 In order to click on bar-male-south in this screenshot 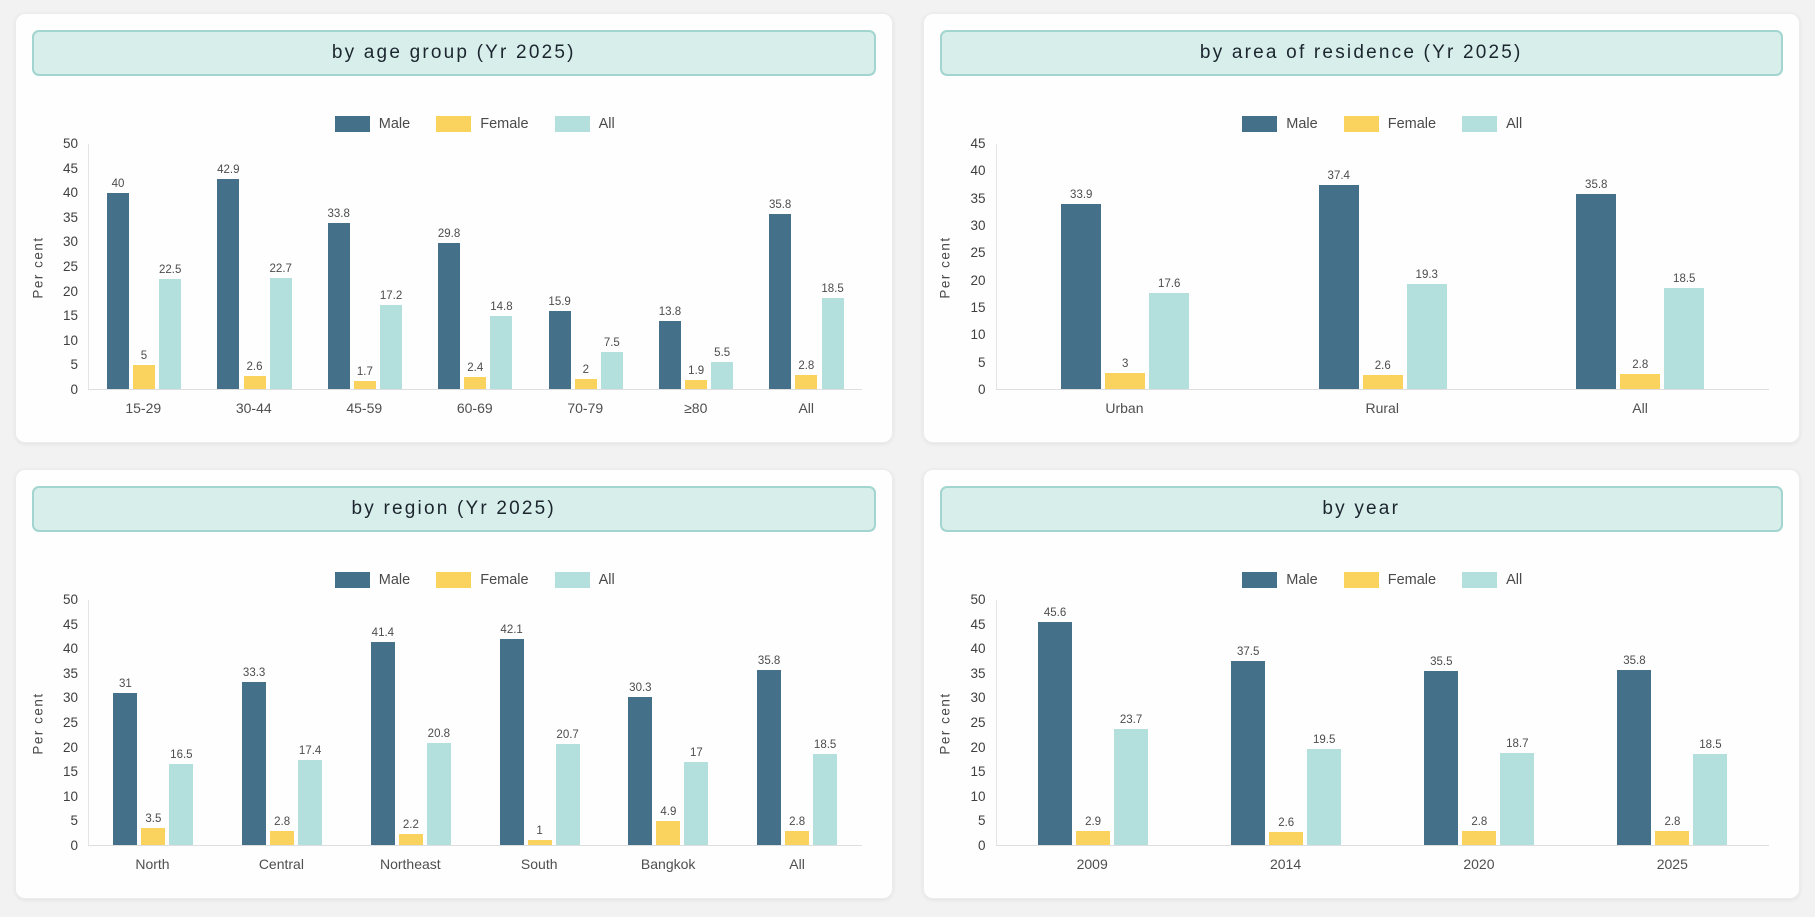, I will do `click(511, 741)`.